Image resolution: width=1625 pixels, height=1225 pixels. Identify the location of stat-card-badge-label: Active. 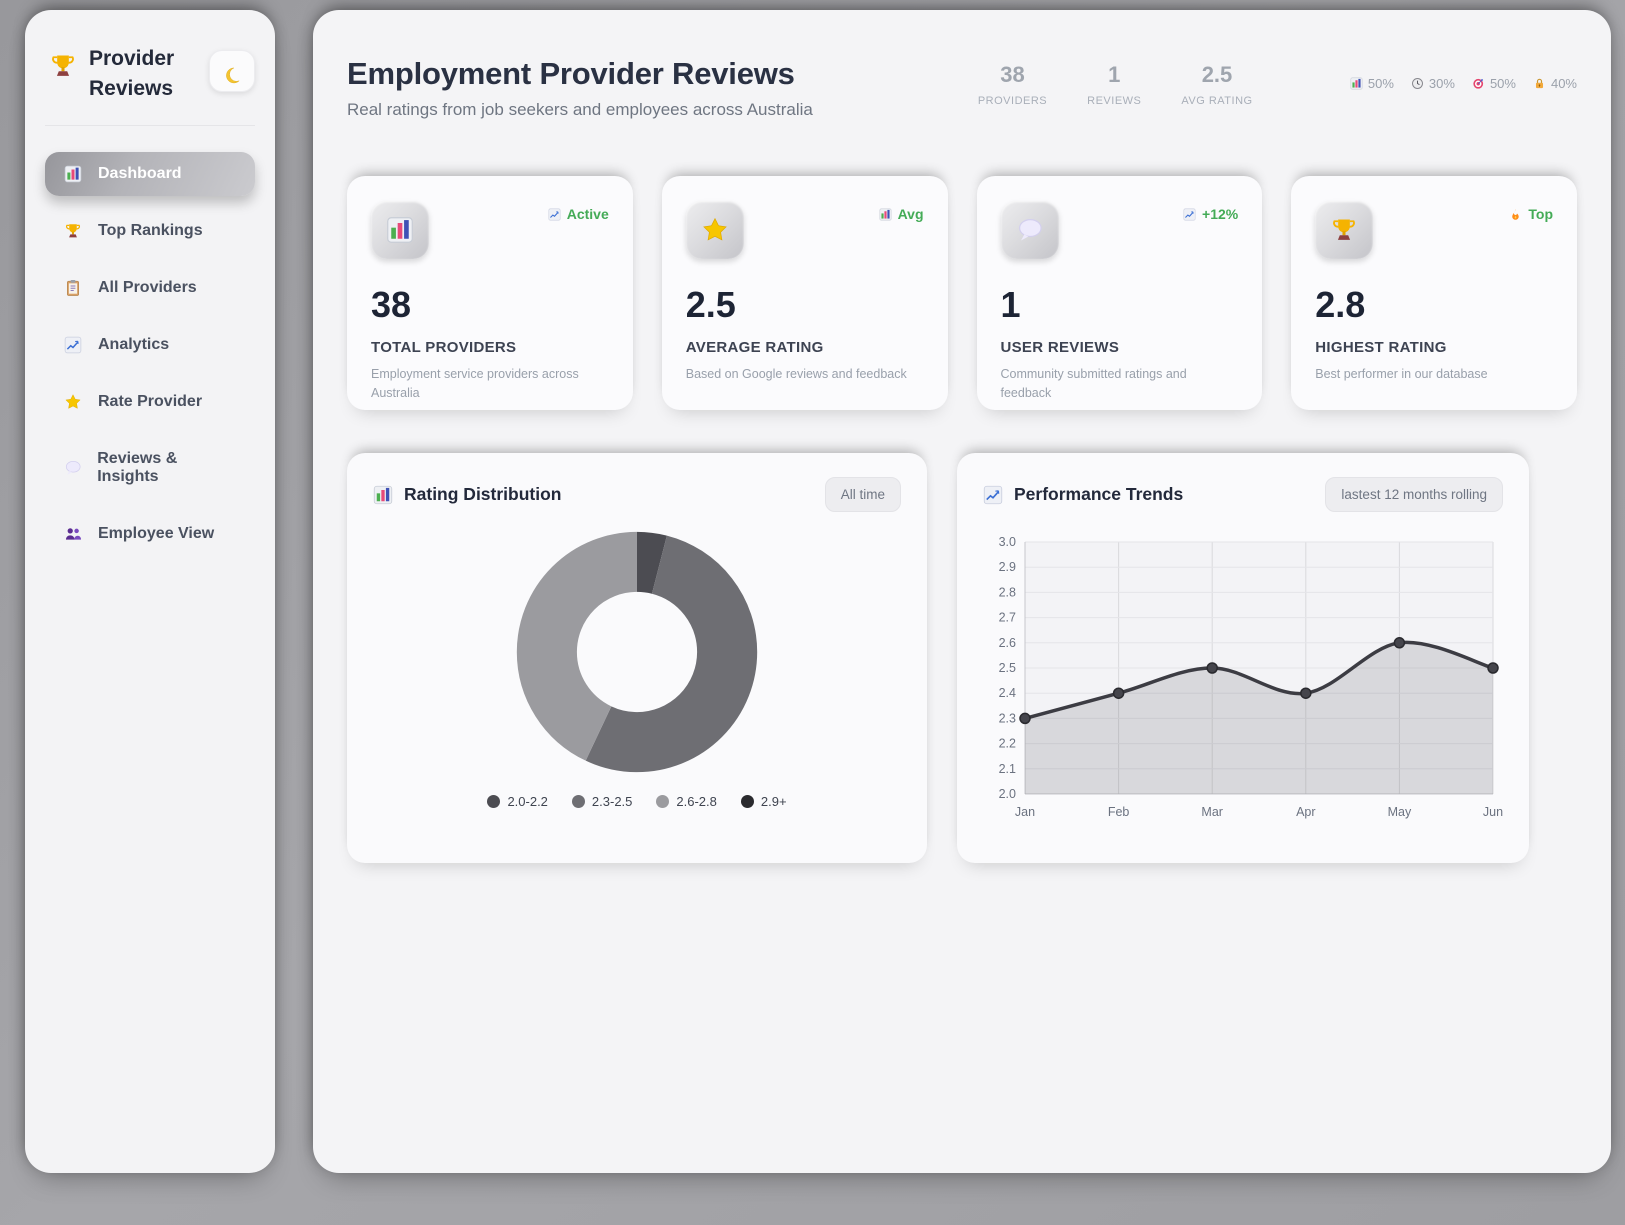
(587, 214).